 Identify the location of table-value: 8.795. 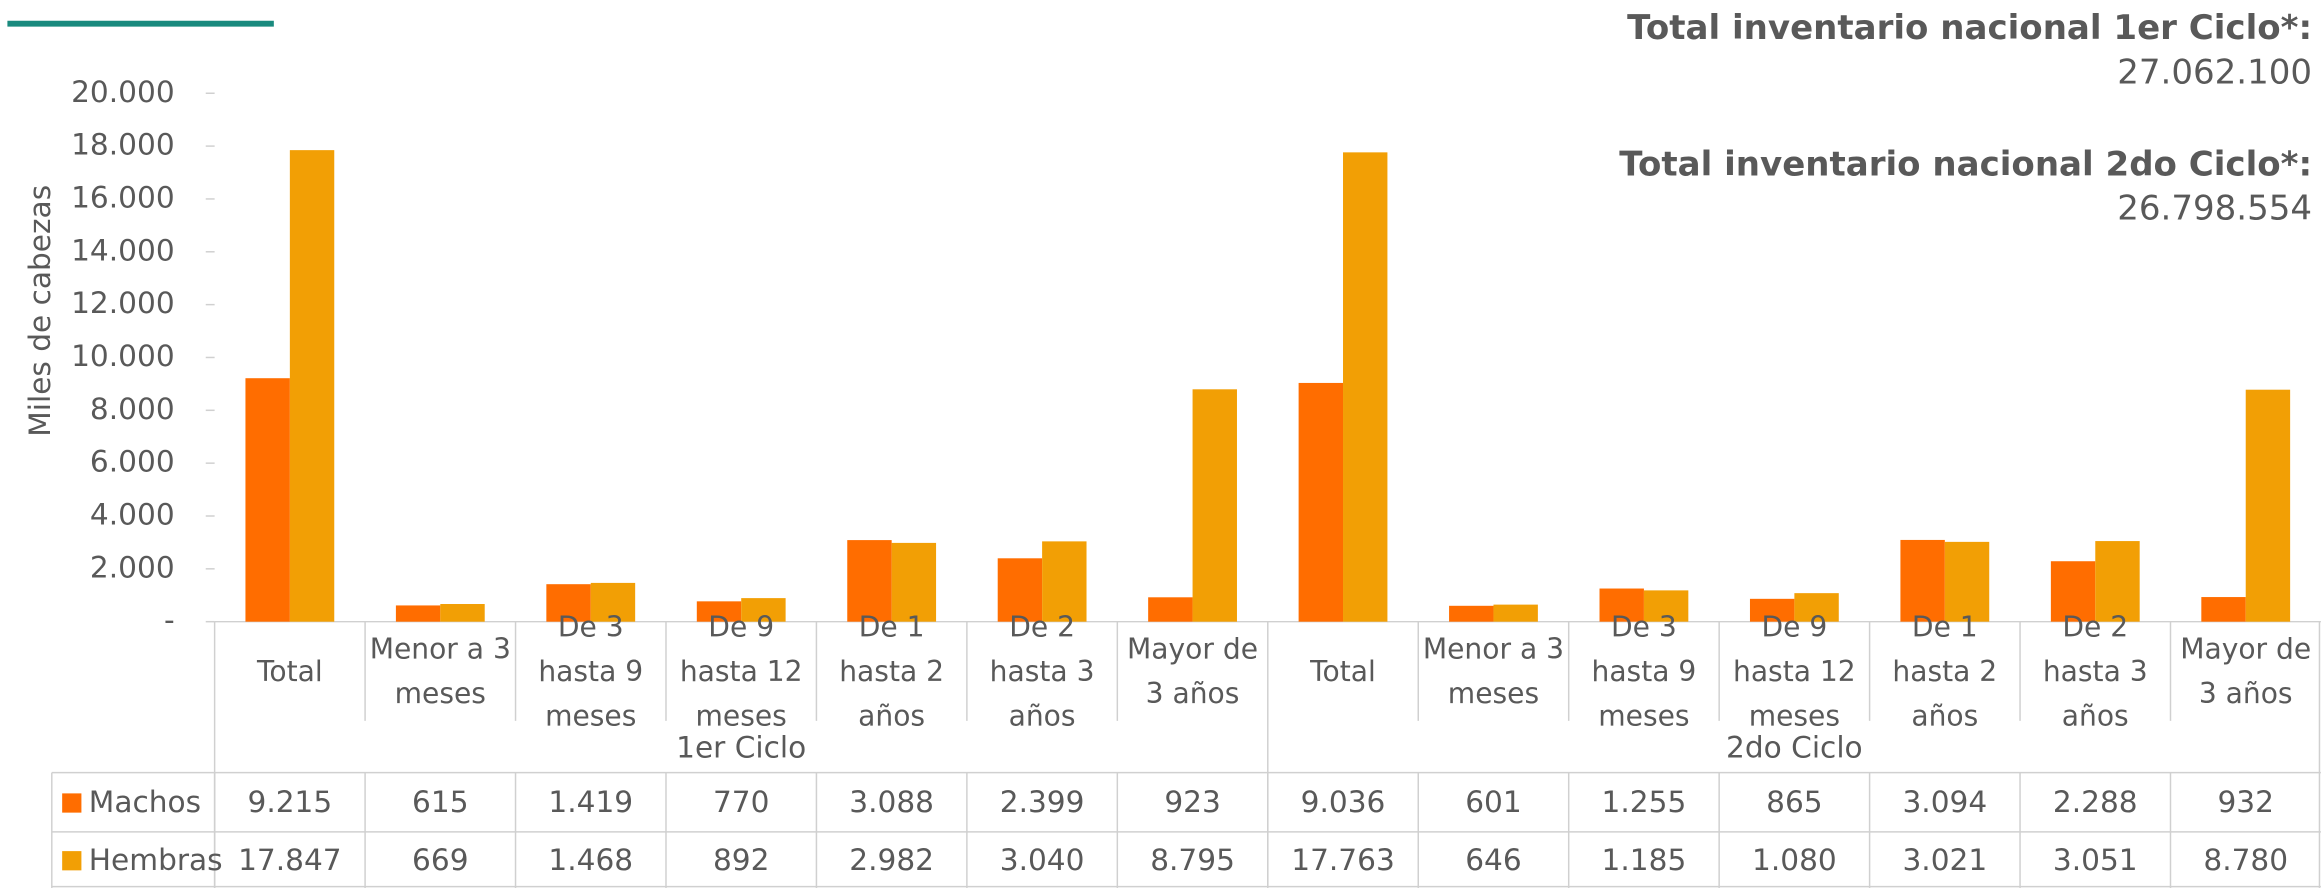
(1192, 860).